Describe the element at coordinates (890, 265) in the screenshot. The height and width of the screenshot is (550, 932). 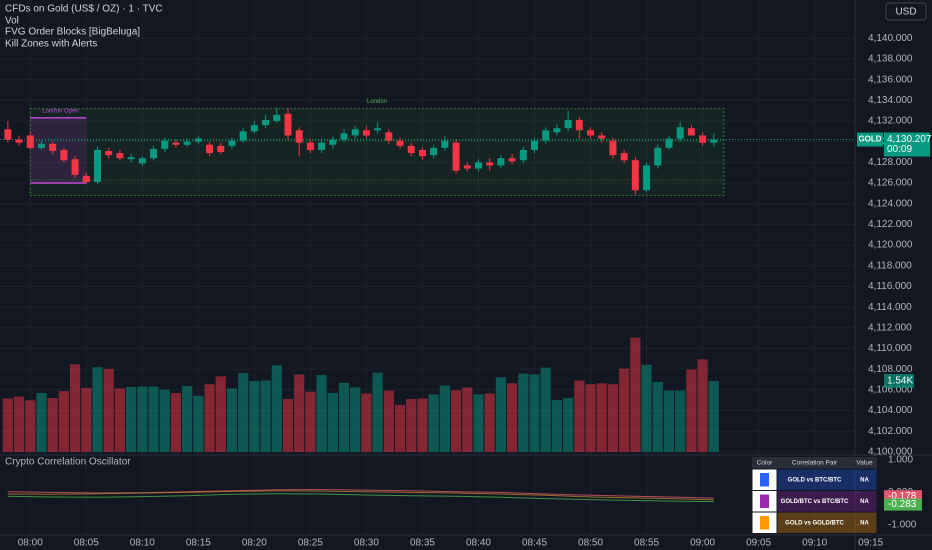
I see `y-tick-label: 4,118.000` at that location.